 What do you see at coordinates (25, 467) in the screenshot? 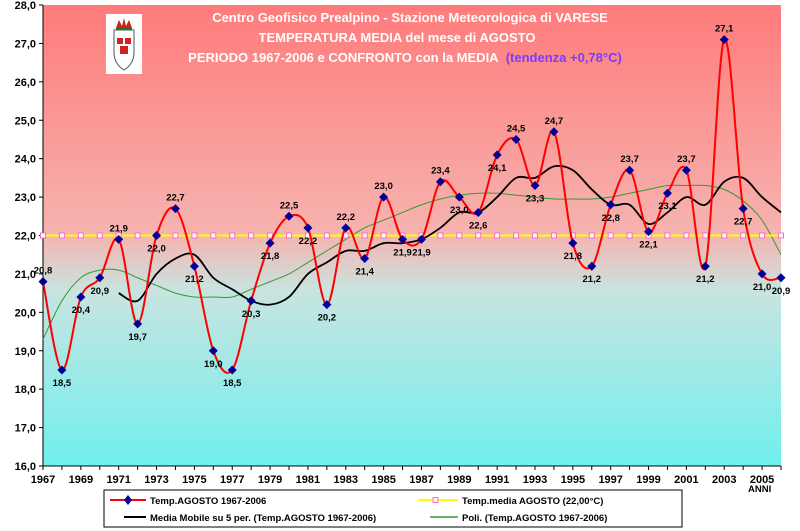
I see `y-tick-label: 16,0` at bounding box center [25, 467].